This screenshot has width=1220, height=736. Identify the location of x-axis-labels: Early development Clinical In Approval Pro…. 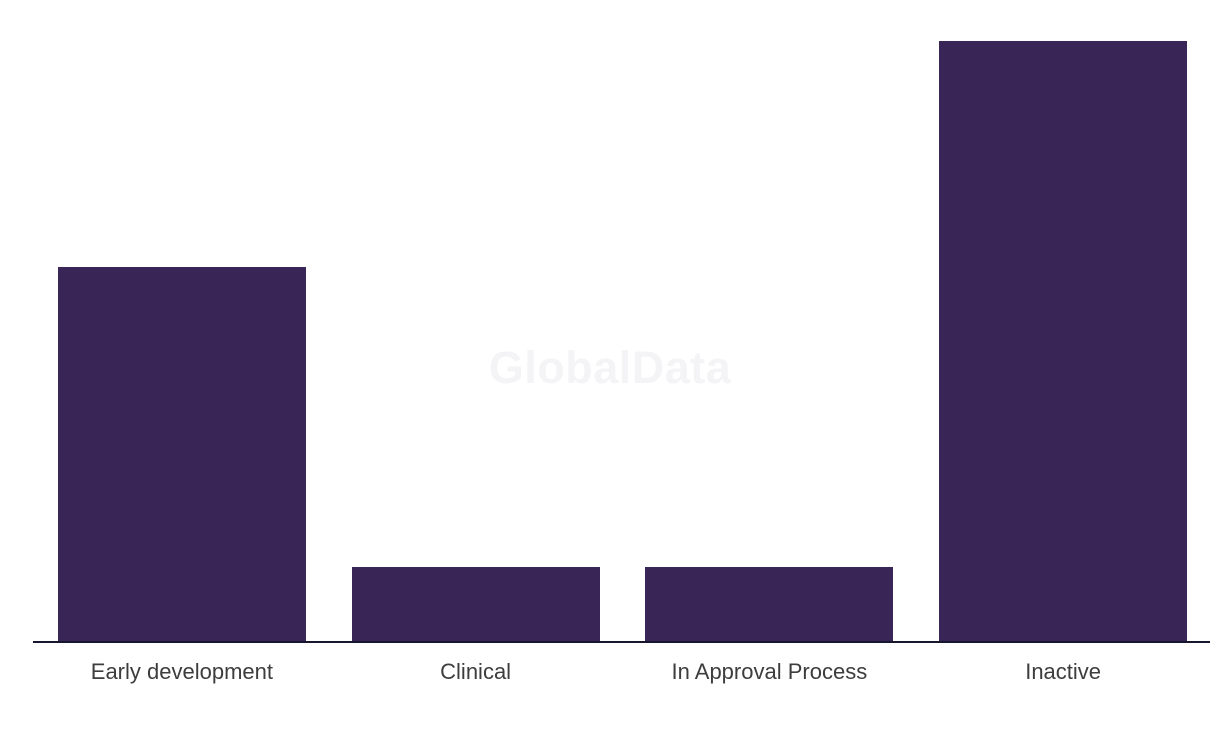
(622, 671).